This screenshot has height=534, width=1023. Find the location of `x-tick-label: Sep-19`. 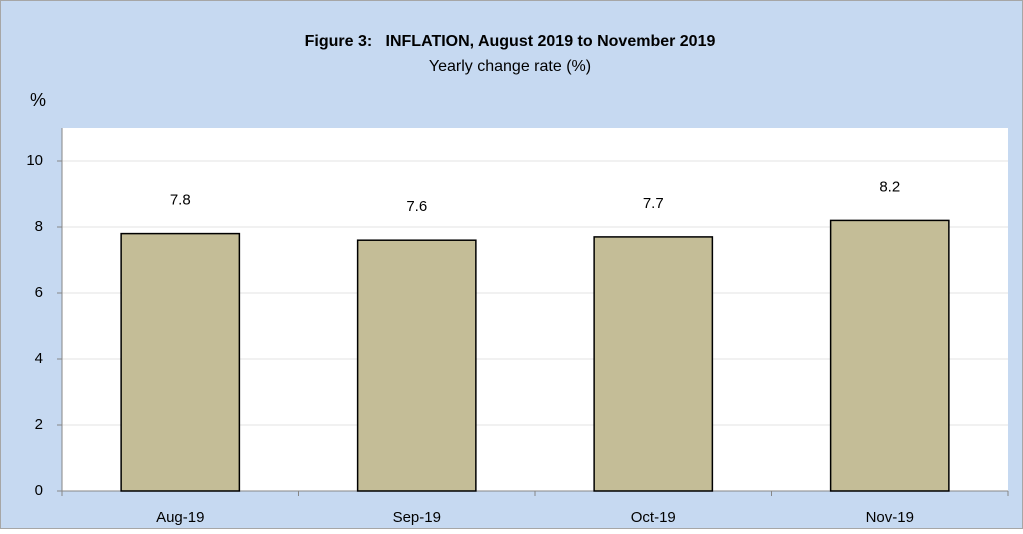

x-tick-label: Sep-19 is located at coordinates (417, 517).